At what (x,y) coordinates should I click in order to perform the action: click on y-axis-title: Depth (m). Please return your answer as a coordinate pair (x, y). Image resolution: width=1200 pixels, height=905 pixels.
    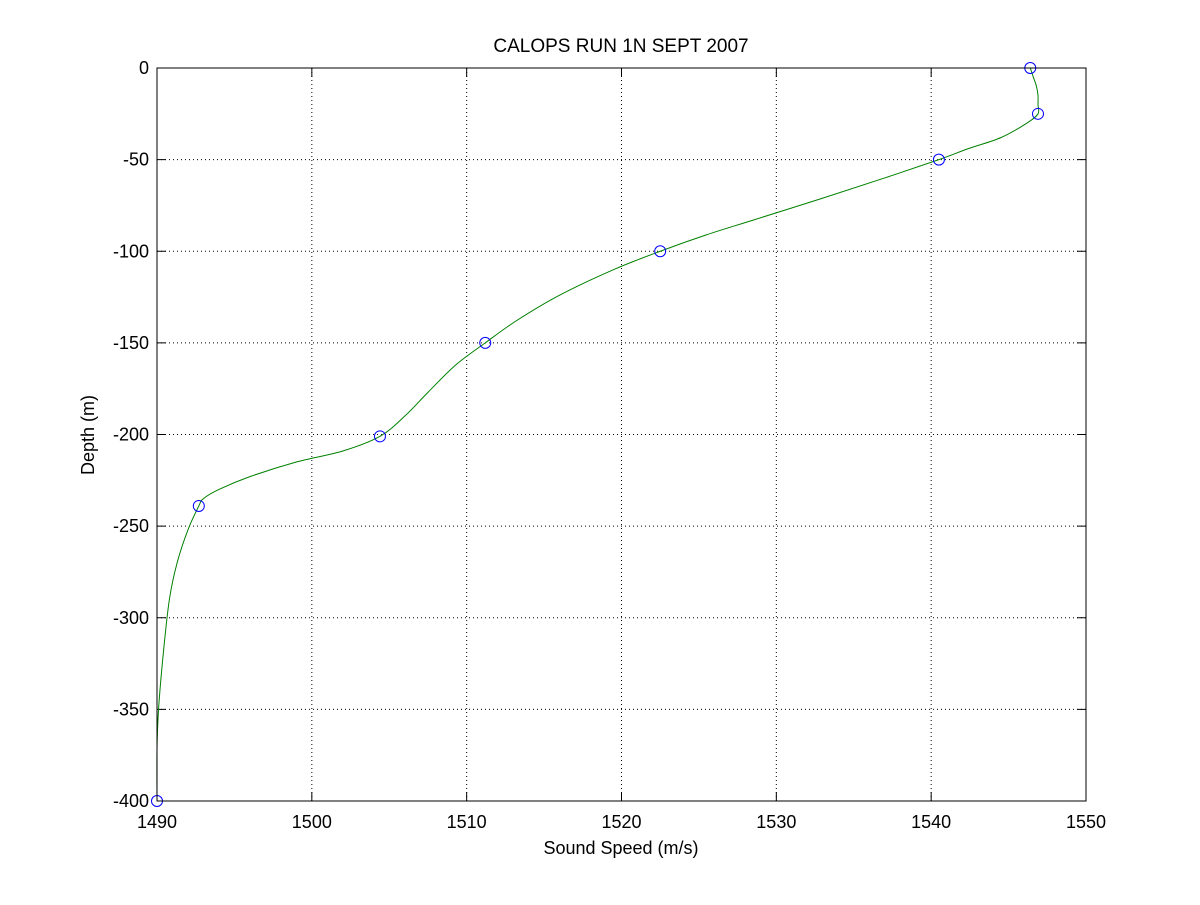
    Looking at the image, I should click on (88, 435).